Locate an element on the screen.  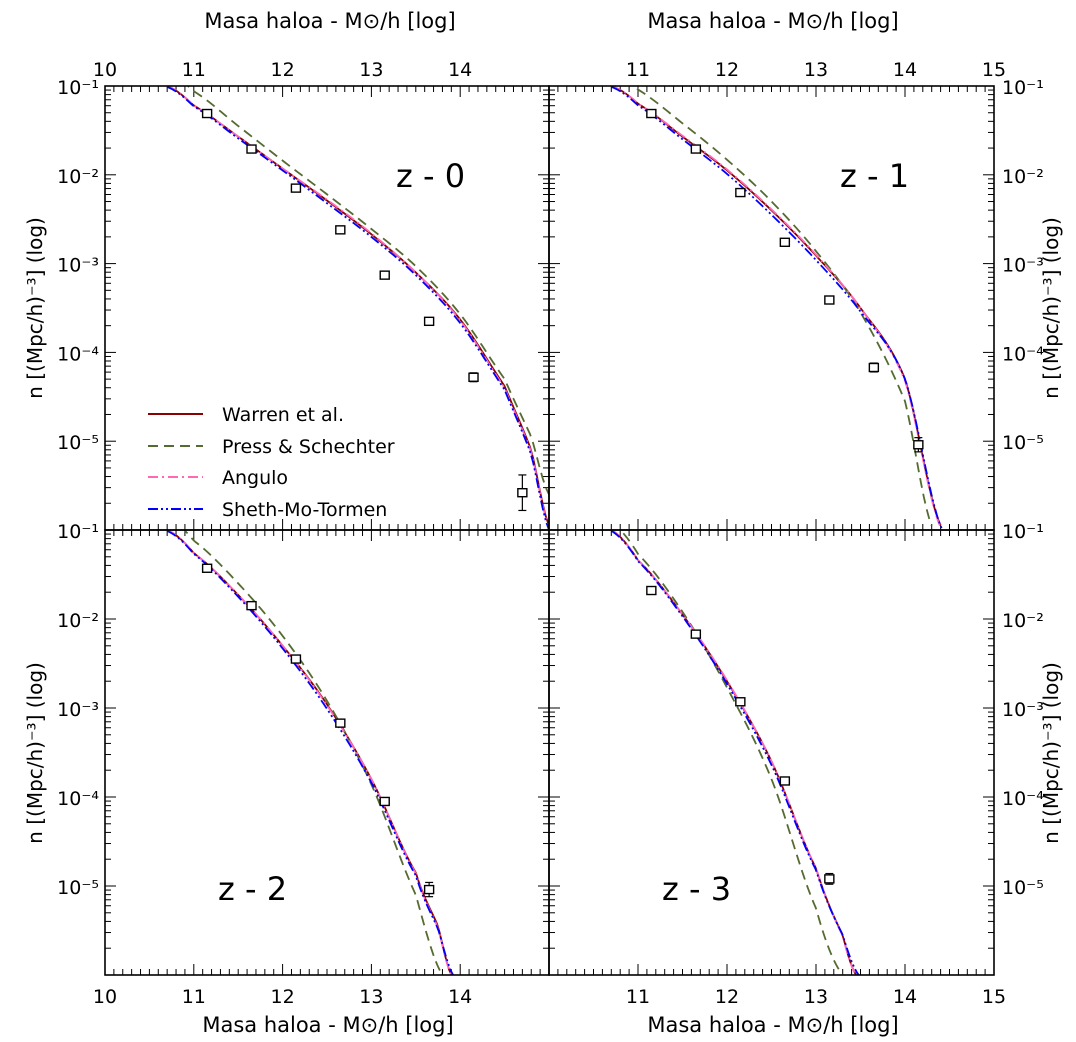
curve-angulo-bottom-right is located at coordinates (733, 752).